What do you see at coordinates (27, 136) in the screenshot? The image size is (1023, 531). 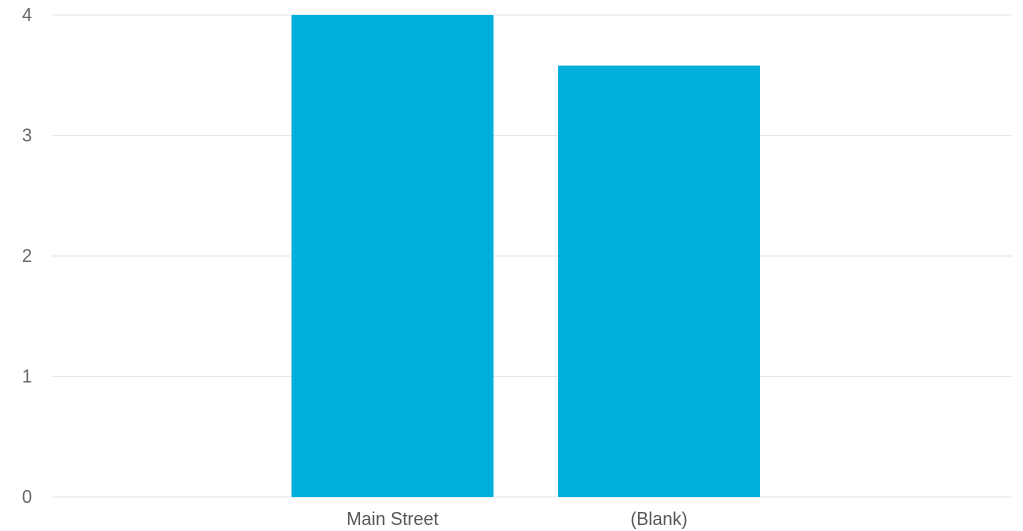 I see `y-tick-label: 3` at bounding box center [27, 136].